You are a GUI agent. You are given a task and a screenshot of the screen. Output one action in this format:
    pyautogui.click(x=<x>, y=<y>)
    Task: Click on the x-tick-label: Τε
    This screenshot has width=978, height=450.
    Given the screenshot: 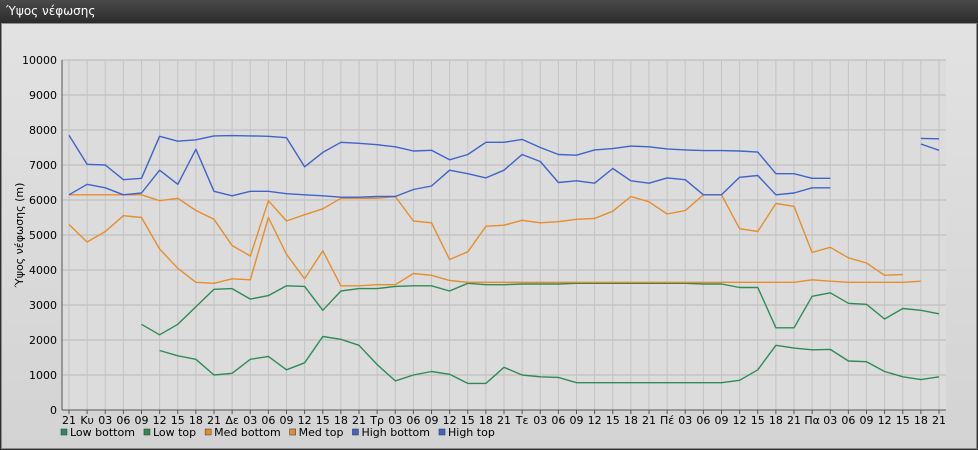 What is the action you would take?
    pyautogui.click(x=522, y=420)
    